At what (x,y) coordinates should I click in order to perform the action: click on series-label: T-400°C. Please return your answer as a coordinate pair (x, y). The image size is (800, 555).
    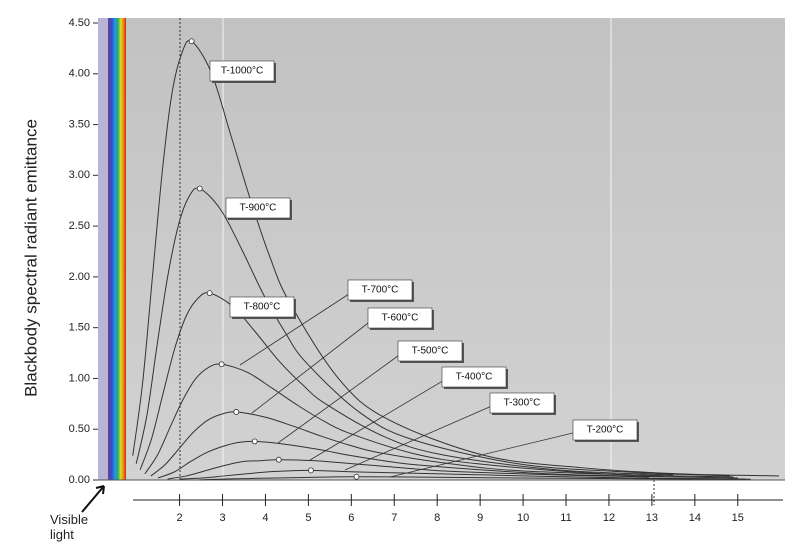
    Looking at the image, I should click on (474, 377).